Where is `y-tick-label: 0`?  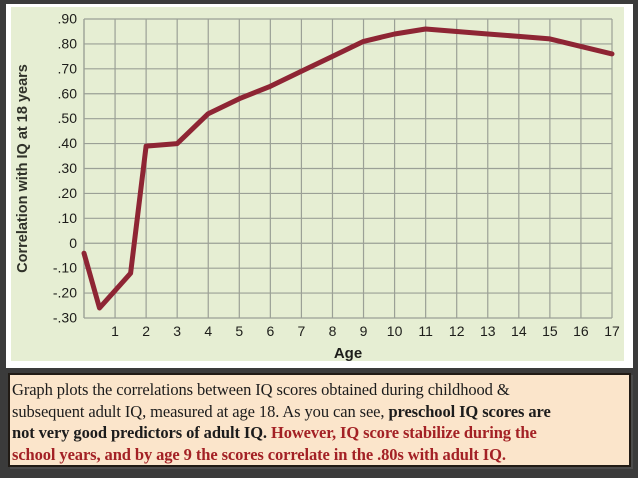
y-tick-label: 0 is located at coordinates (73, 243).